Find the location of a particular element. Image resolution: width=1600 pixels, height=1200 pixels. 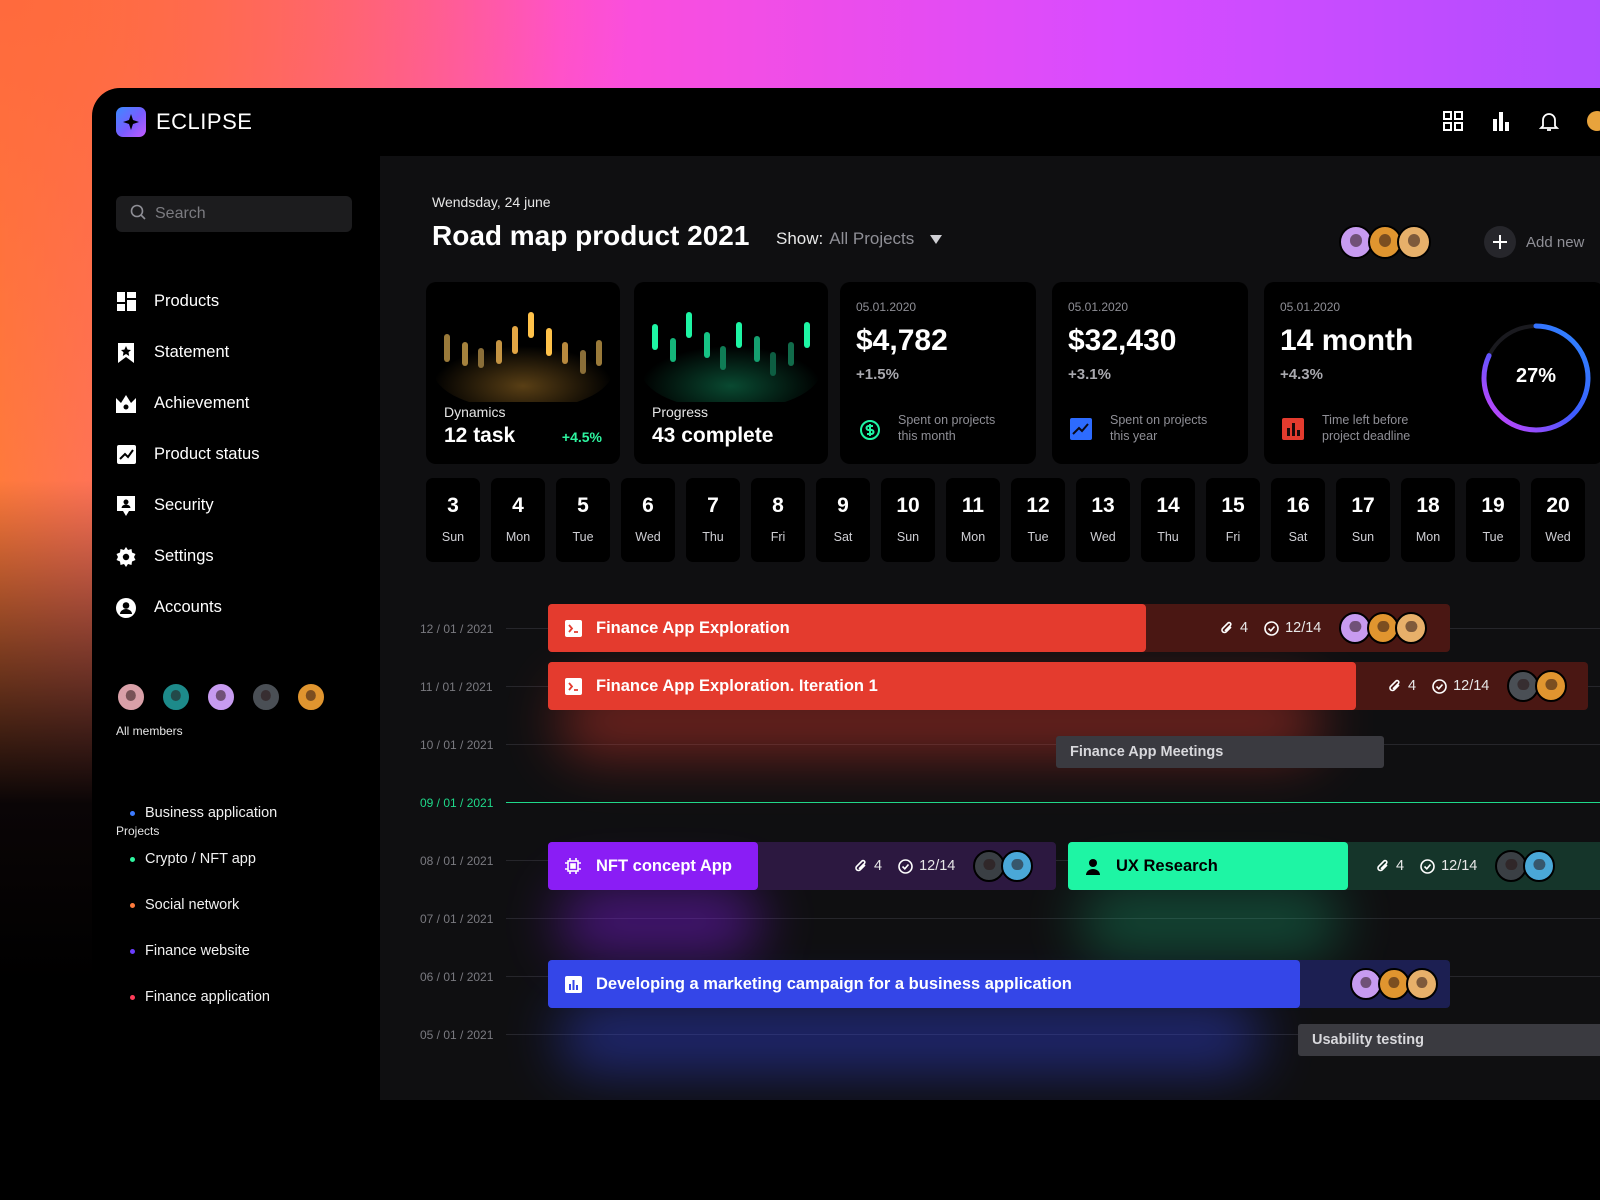

timeline-date: 05 / 01 / 2021 is located at coordinates (457, 1035).